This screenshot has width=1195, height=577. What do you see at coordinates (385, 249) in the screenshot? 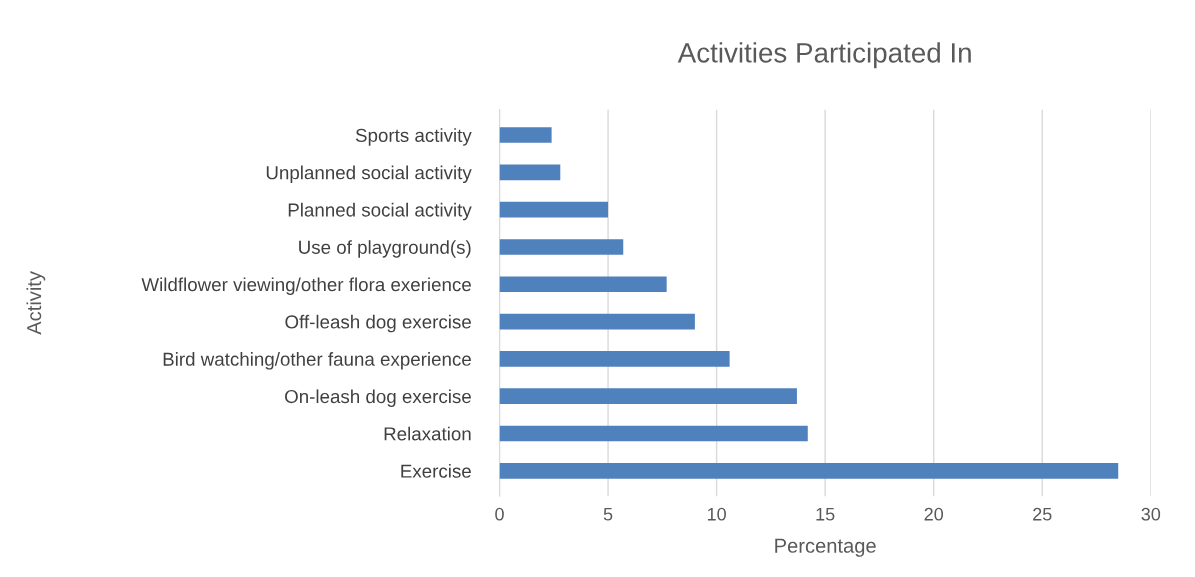
I see `y-tick-label: Use of playground(s)` at bounding box center [385, 249].